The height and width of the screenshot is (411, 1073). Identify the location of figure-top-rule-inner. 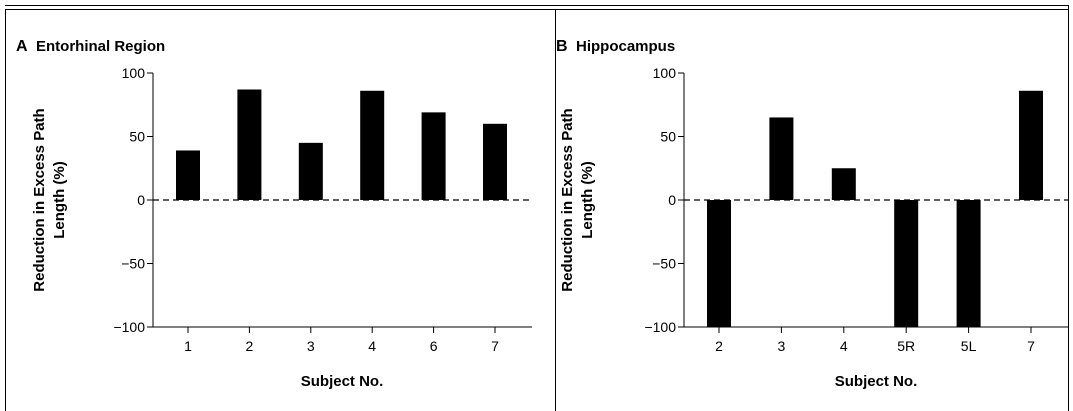
(536, 9).